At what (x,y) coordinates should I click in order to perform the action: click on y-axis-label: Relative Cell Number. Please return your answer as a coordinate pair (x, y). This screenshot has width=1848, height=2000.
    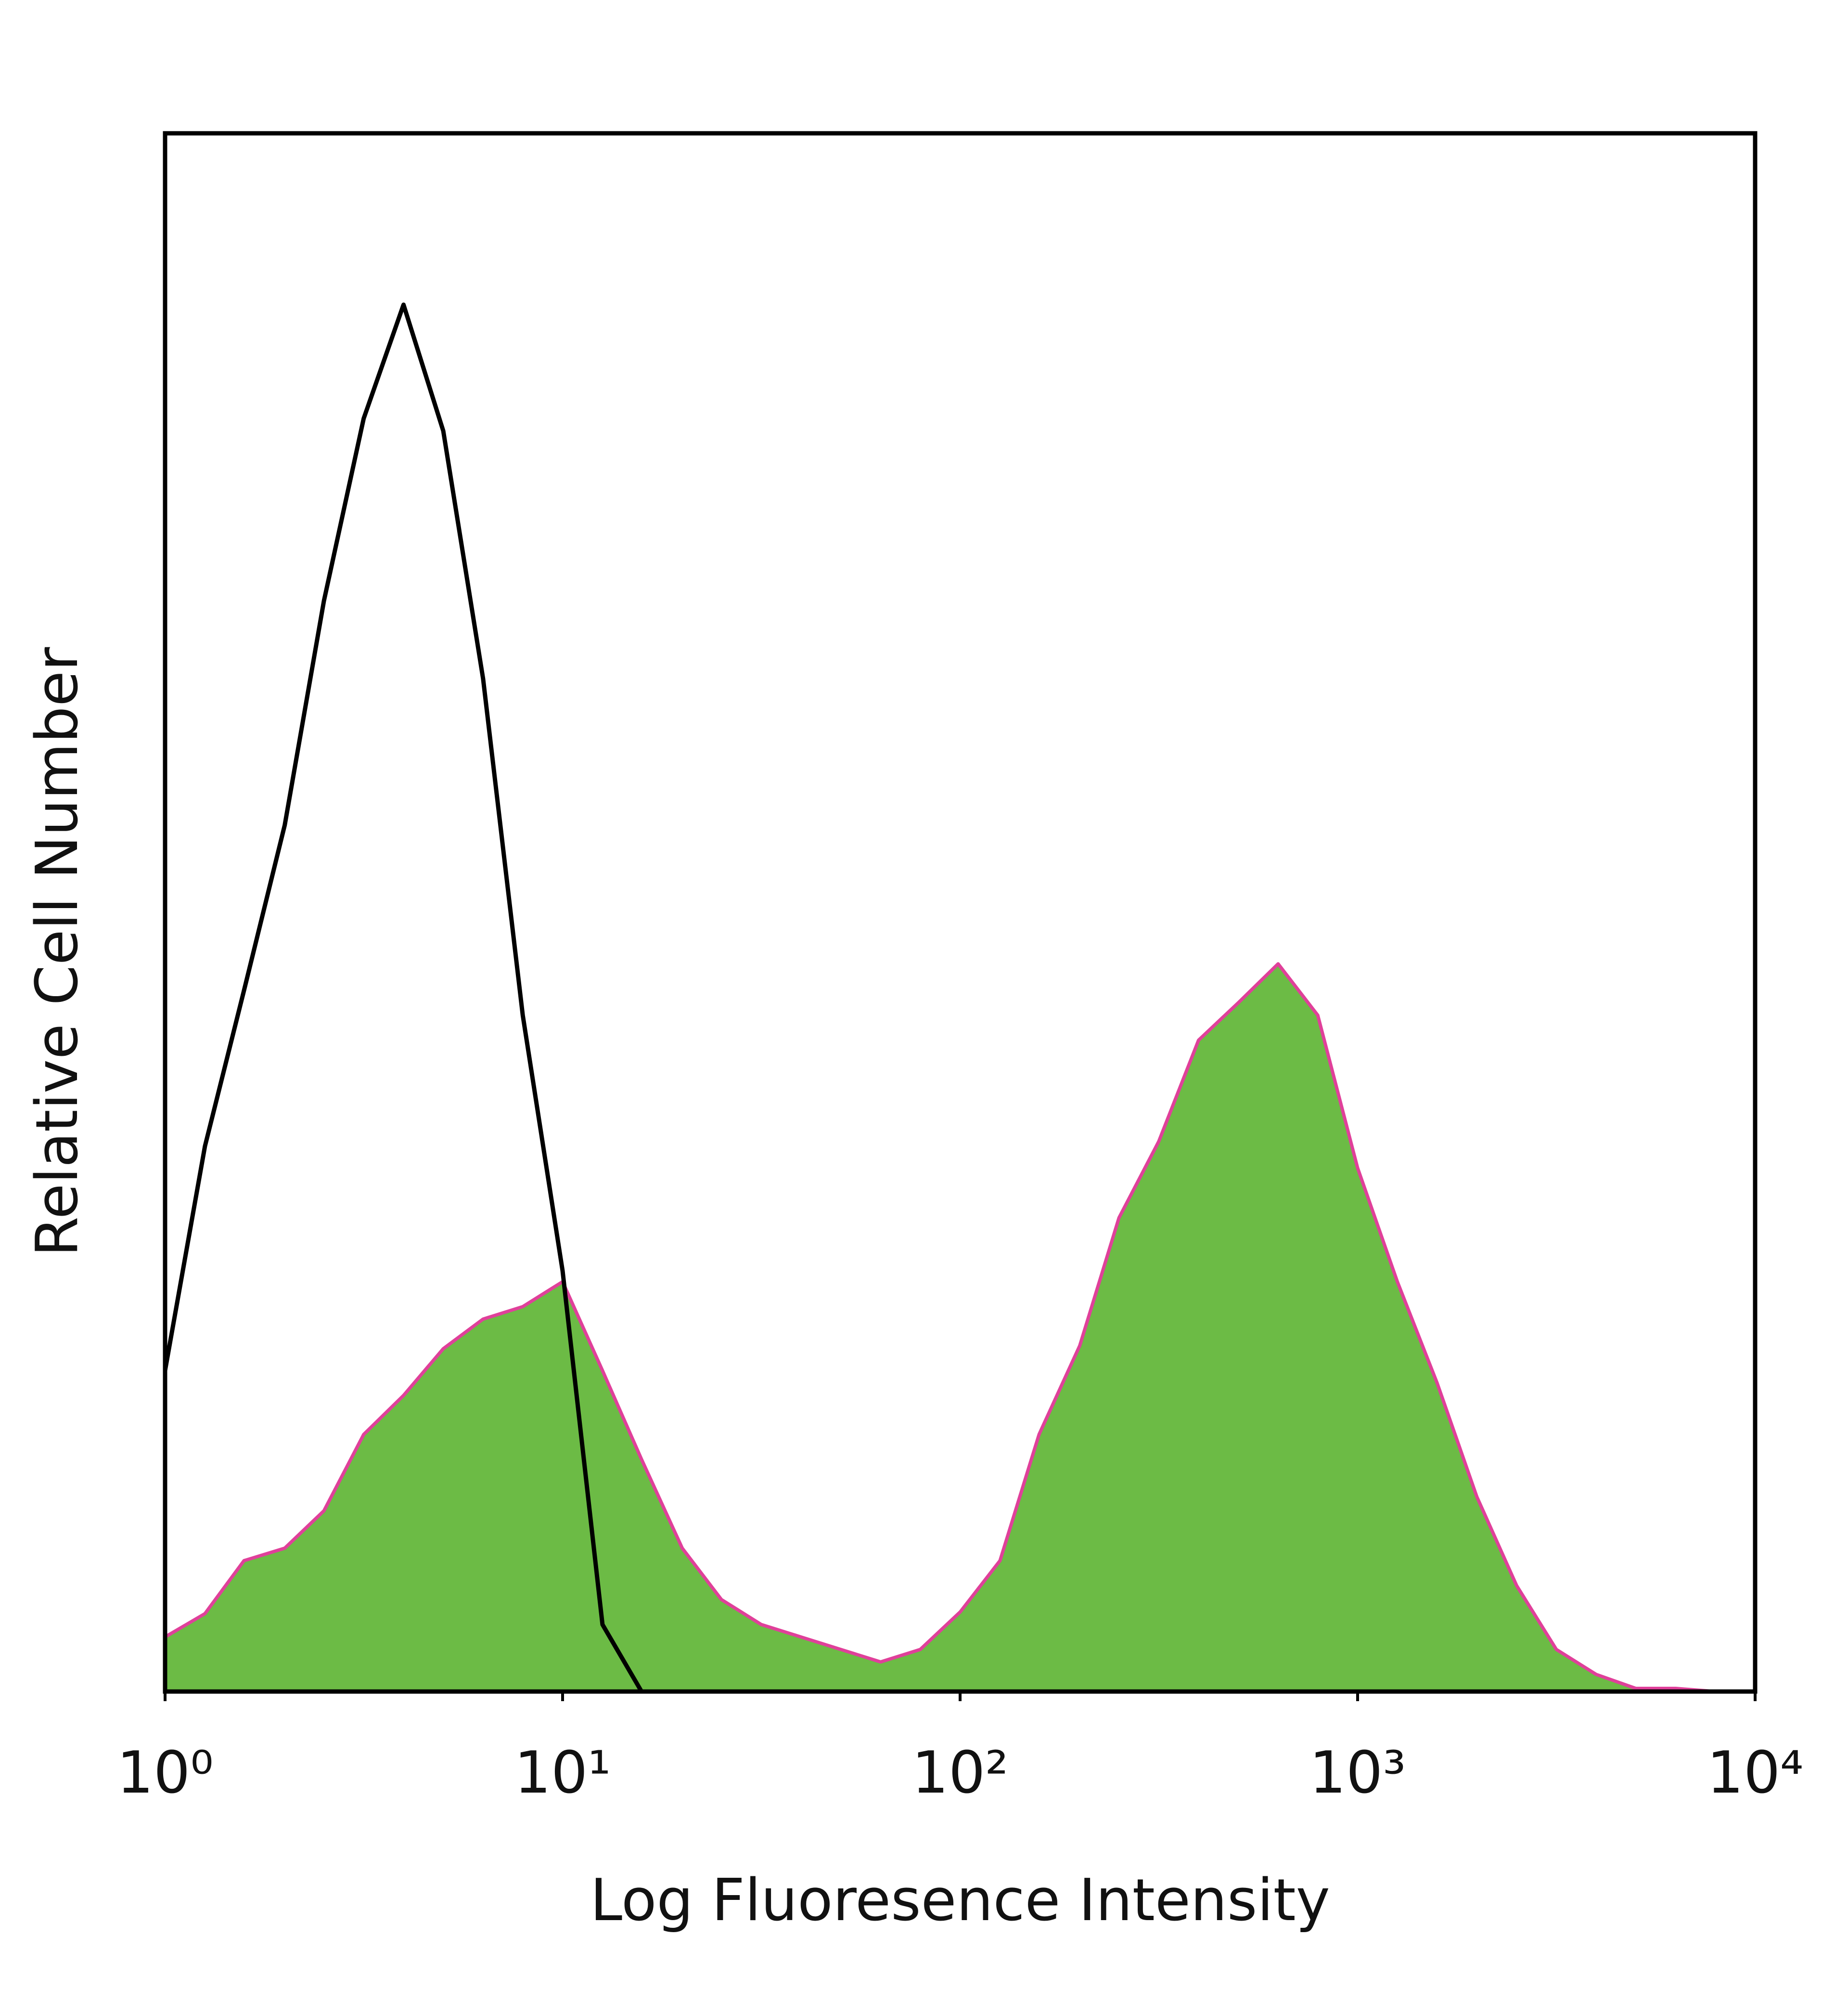
    Looking at the image, I should click on (57, 951).